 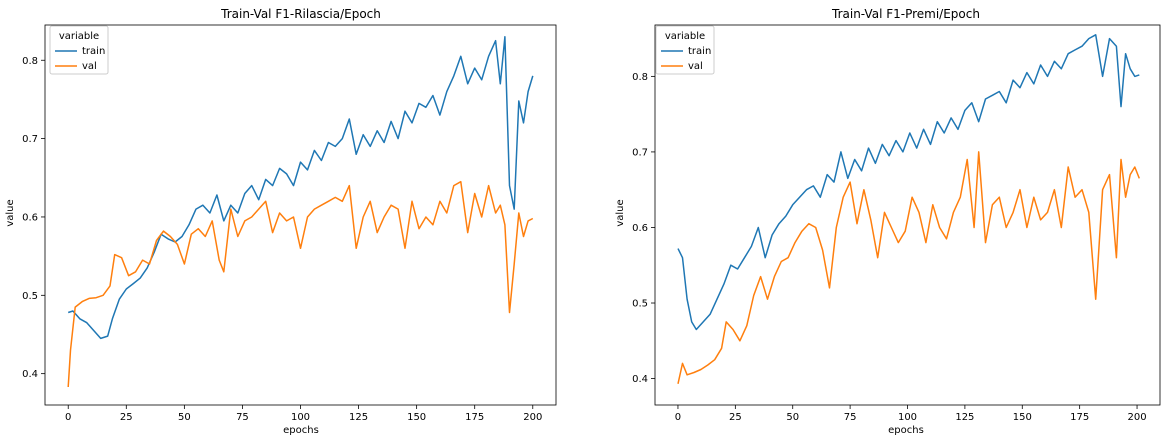 I want to click on chart-title: Train-Val F1-Premi/Epoch, so click(x=905, y=14).